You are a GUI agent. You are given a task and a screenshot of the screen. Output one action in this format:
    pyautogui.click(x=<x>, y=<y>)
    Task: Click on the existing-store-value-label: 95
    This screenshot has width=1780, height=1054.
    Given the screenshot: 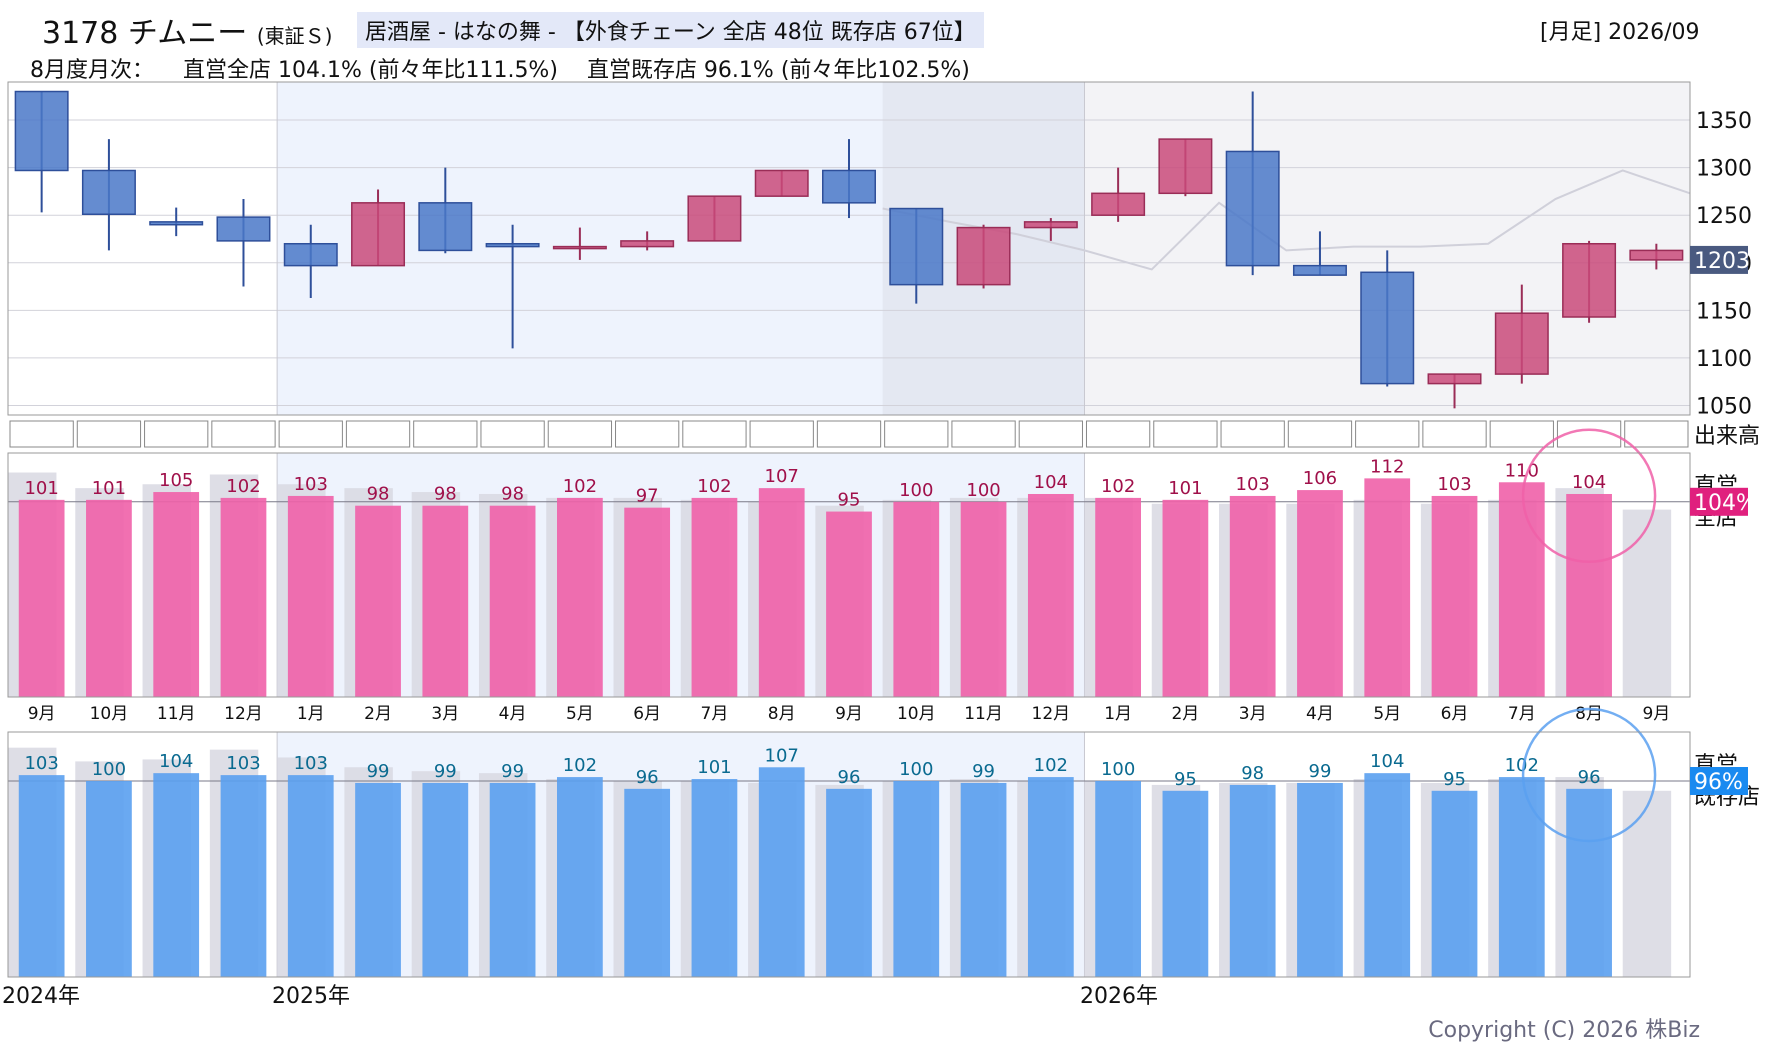 What is the action you would take?
    pyautogui.click(x=1185, y=779)
    